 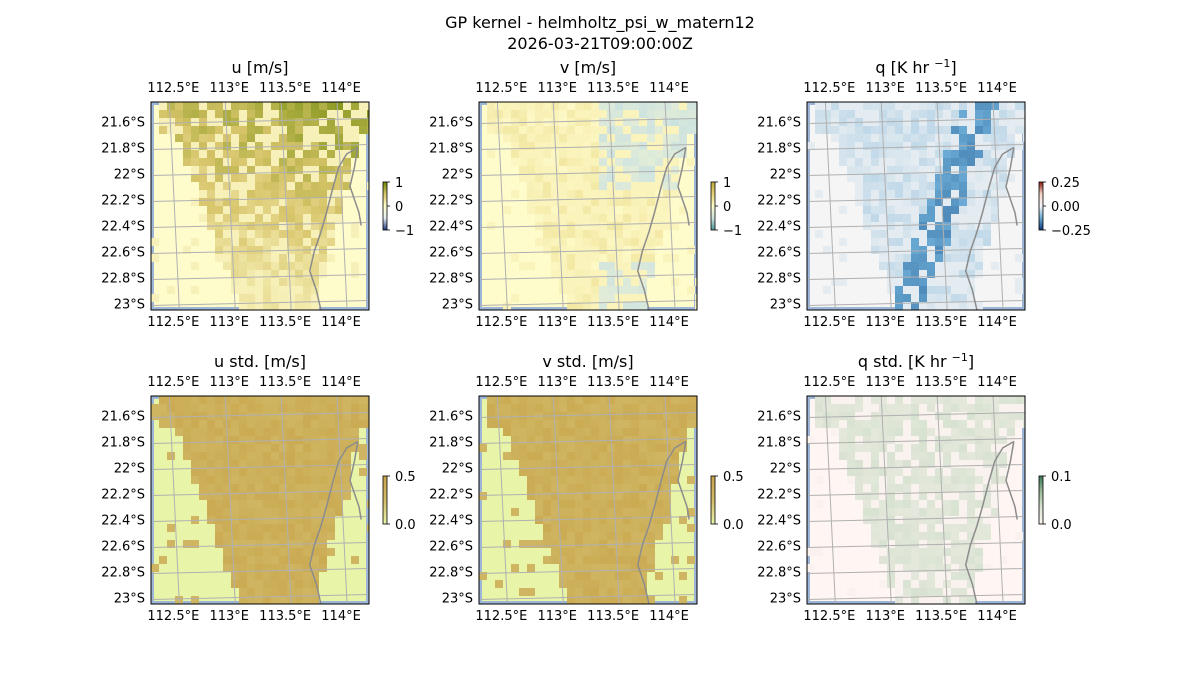 I want to click on lon-tick-bottom: 114°E, so click(x=997, y=616).